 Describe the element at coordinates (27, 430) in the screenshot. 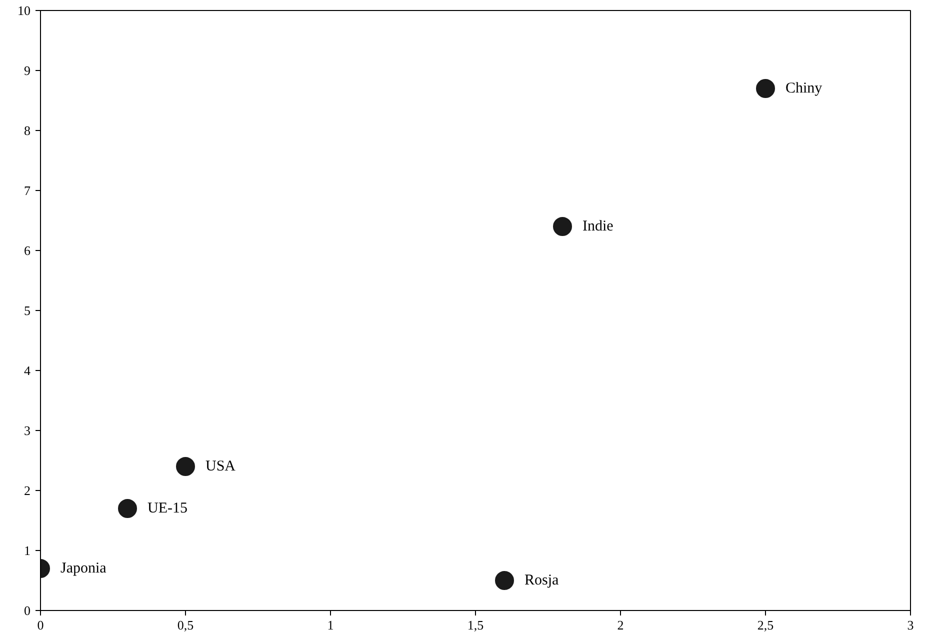

I see `y-tick-label: 3` at that location.